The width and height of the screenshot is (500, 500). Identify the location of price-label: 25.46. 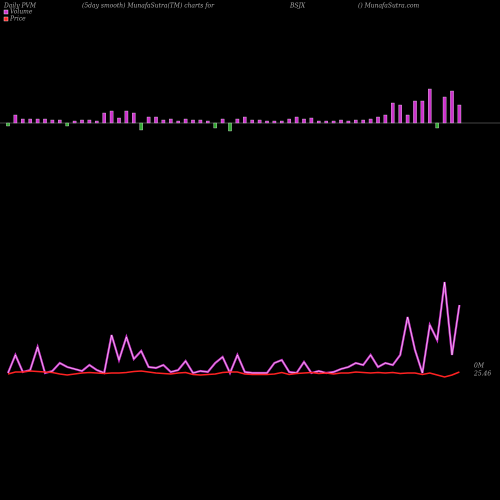
(482, 374).